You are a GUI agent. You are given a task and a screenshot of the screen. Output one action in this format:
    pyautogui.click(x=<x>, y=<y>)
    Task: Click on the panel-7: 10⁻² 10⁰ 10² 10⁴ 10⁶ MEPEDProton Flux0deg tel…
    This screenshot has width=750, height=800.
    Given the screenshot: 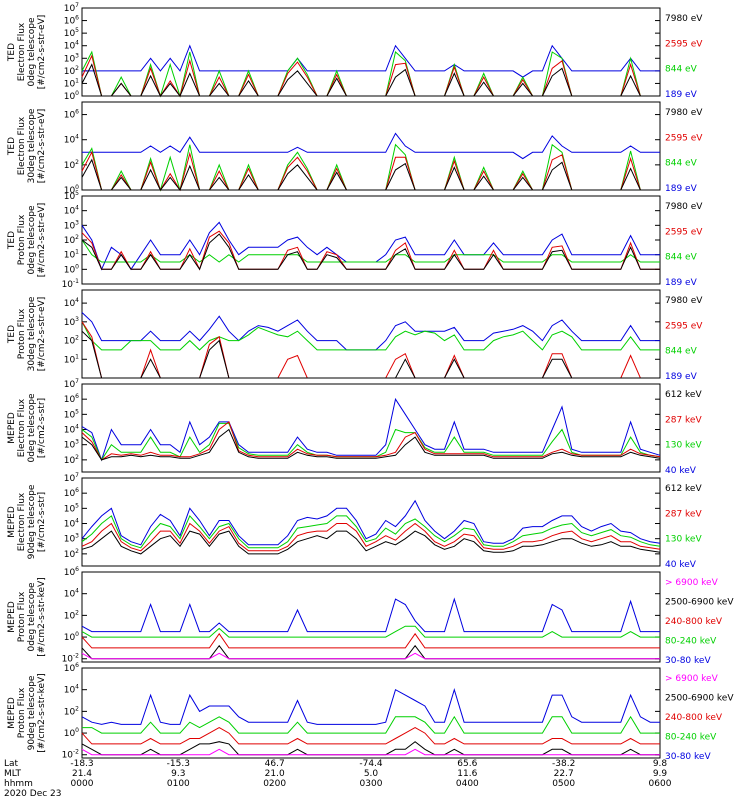 What is the action you would take?
    pyautogui.click(x=370, y=616)
    